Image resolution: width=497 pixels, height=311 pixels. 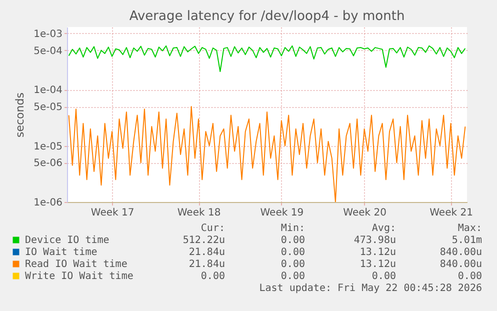 I want to click on y-tick-label: 1e-06, so click(x=48, y=203).